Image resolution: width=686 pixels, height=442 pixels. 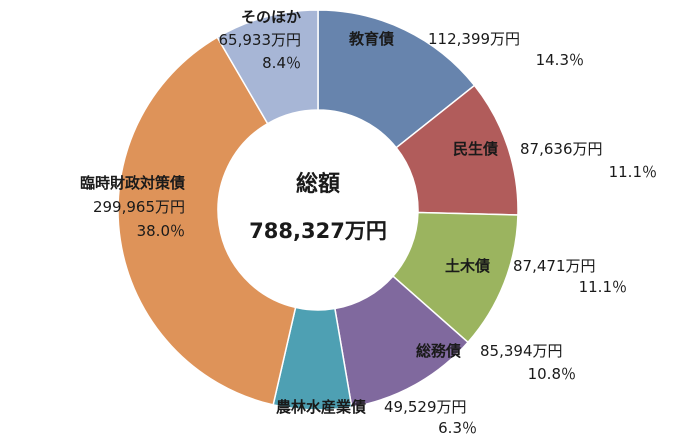 I want to click on slice-label-amount-4: 49,529万円, so click(x=425, y=407).